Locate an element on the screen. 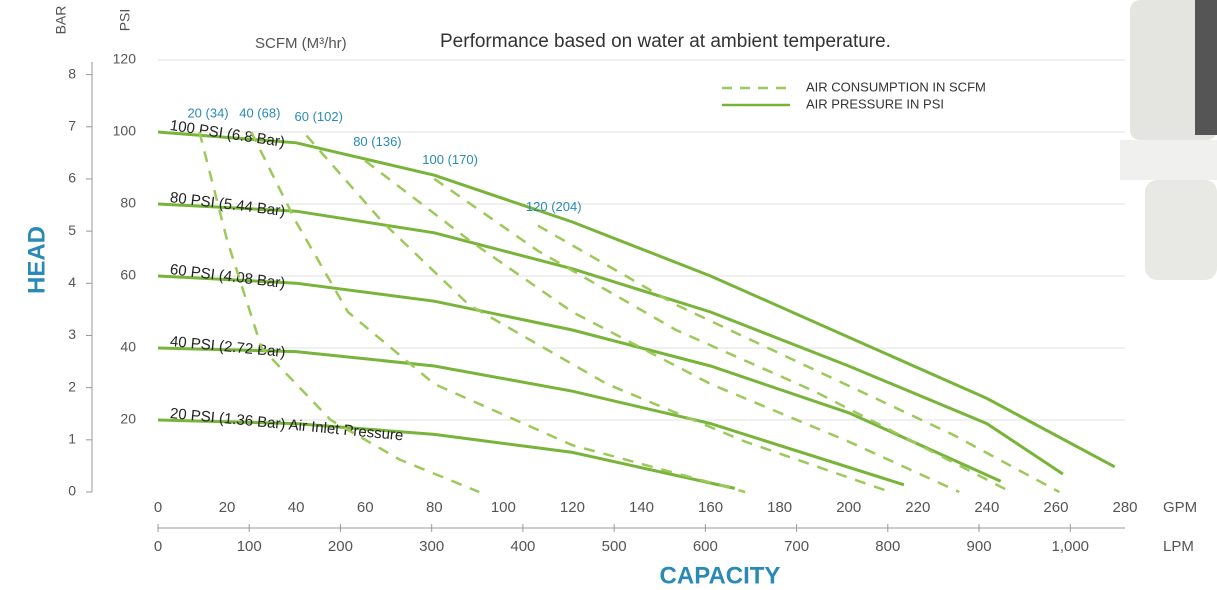  y2-tick-label: 8 is located at coordinates (72, 73).